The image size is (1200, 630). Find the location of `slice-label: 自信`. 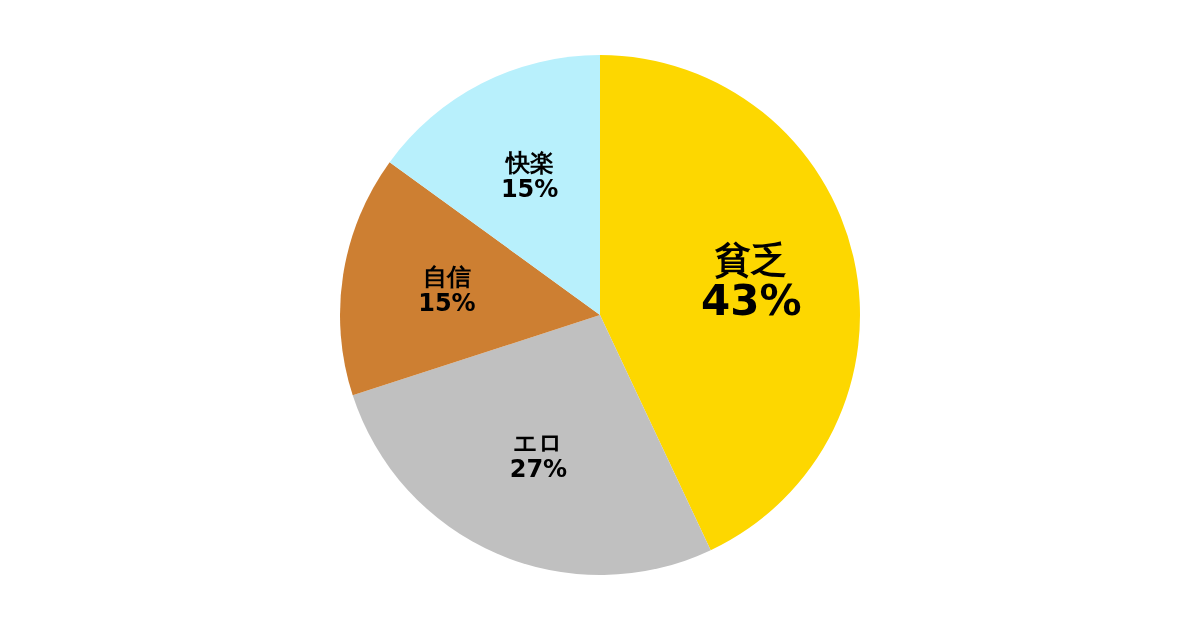

slice-label: 自信 is located at coordinates (446, 276).